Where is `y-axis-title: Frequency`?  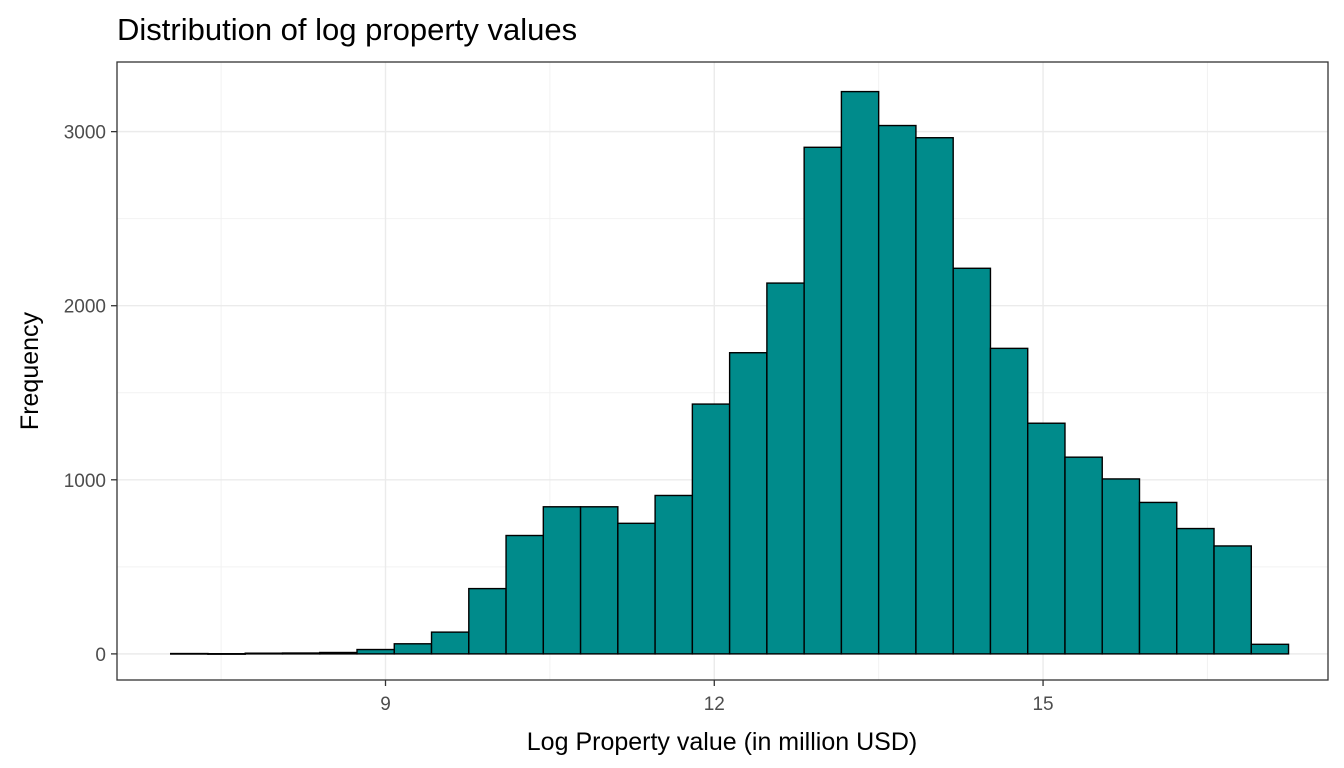 y-axis-title: Frequency is located at coordinates (30, 370).